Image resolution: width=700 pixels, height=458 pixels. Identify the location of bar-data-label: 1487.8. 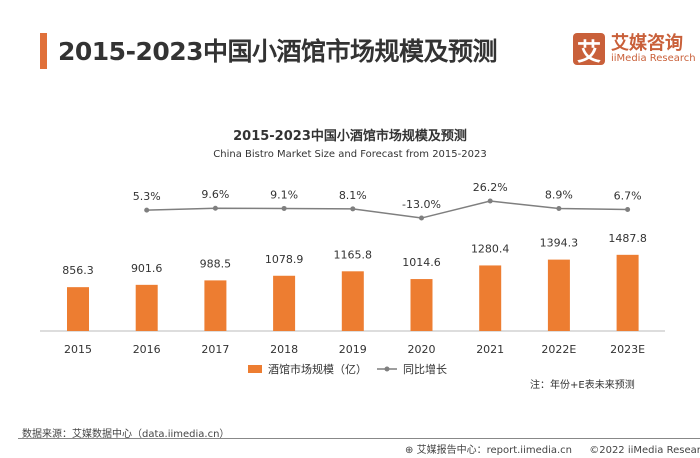
(627, 238).